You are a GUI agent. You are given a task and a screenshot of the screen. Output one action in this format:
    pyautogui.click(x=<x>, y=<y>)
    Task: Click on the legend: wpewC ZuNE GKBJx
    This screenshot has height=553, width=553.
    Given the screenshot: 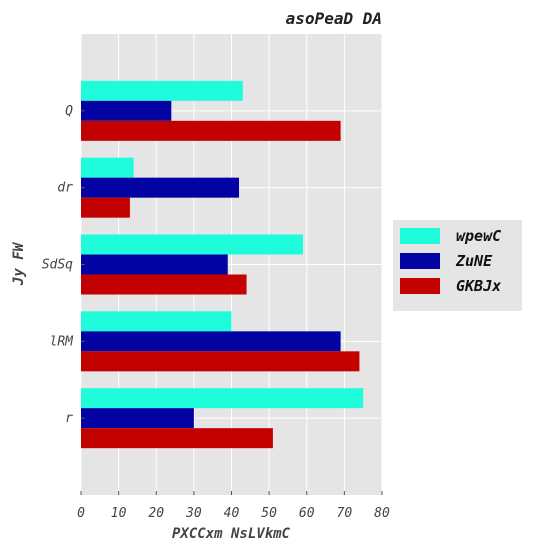 What is the action you would take?
    pyautogui.click(x=457, y=265)
    